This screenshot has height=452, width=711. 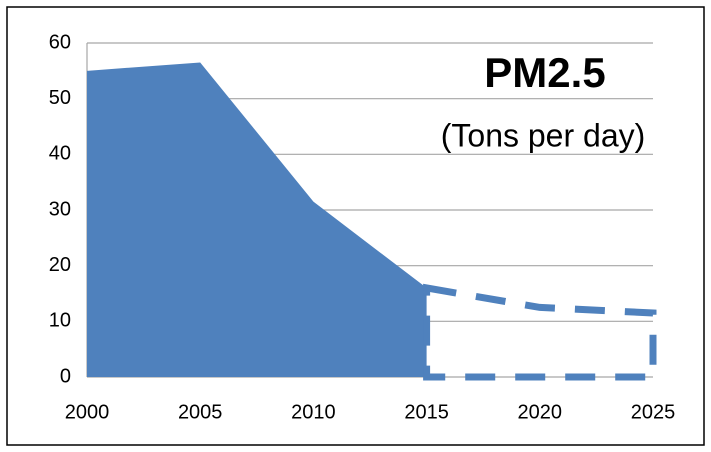 What do you see at coordinates (60, 265) in the screenshot?
I see `y-tick-label: 20` at bounding box center [60, 265].